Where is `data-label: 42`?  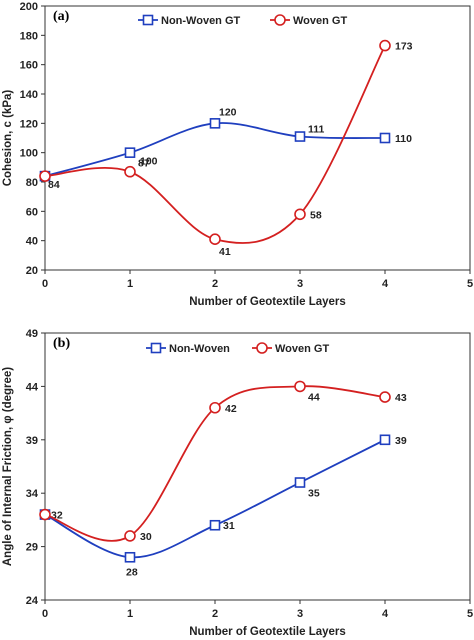 data-label: 42 is located at coordinates (231, 409).